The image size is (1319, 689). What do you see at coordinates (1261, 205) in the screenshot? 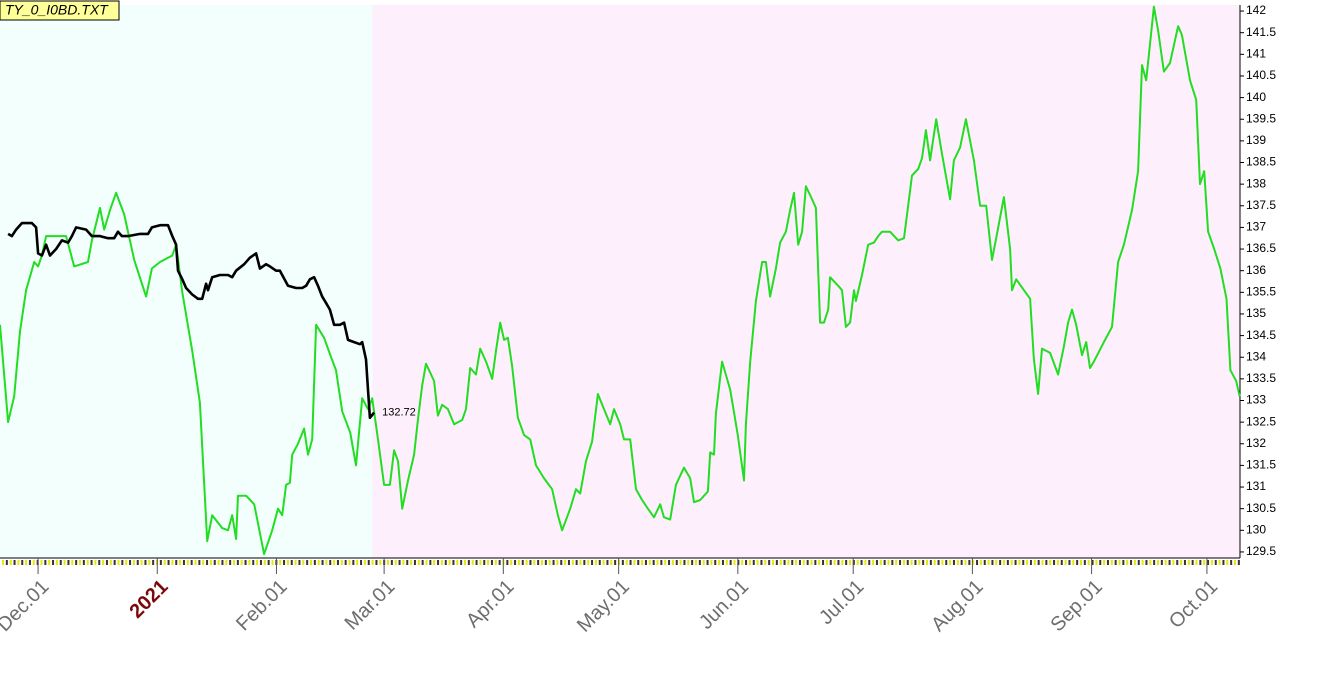
I see `y-tick-label: 137.5` at bounding box center [1261, 205].